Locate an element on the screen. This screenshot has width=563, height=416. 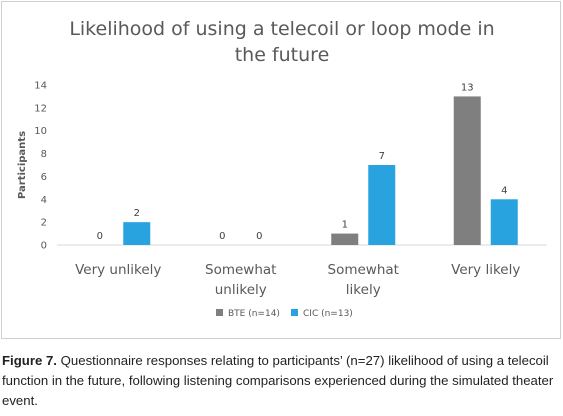
chart-title-line-2: the future is located at coordinates (282, 55).